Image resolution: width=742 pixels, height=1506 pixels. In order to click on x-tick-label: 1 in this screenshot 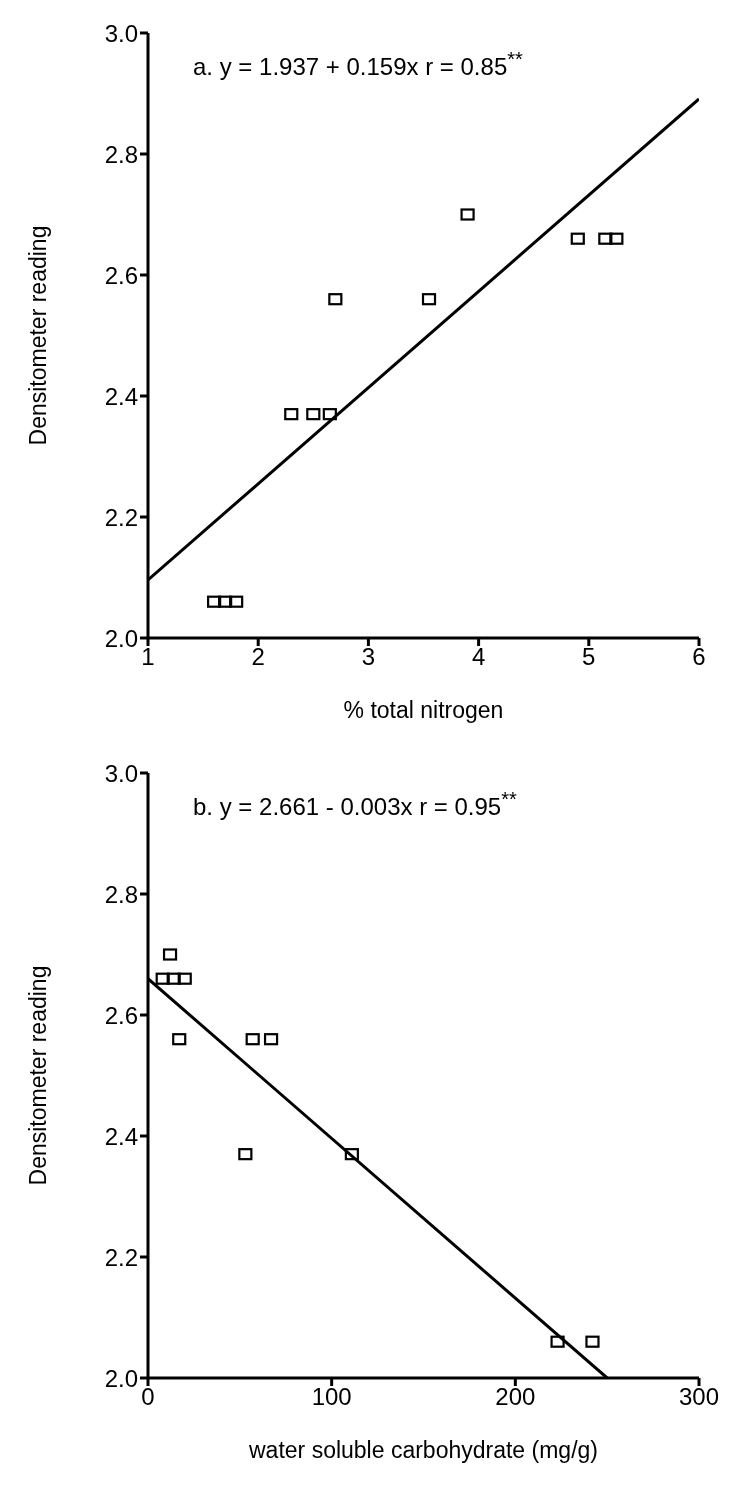, I will do `click(148, 657)`.